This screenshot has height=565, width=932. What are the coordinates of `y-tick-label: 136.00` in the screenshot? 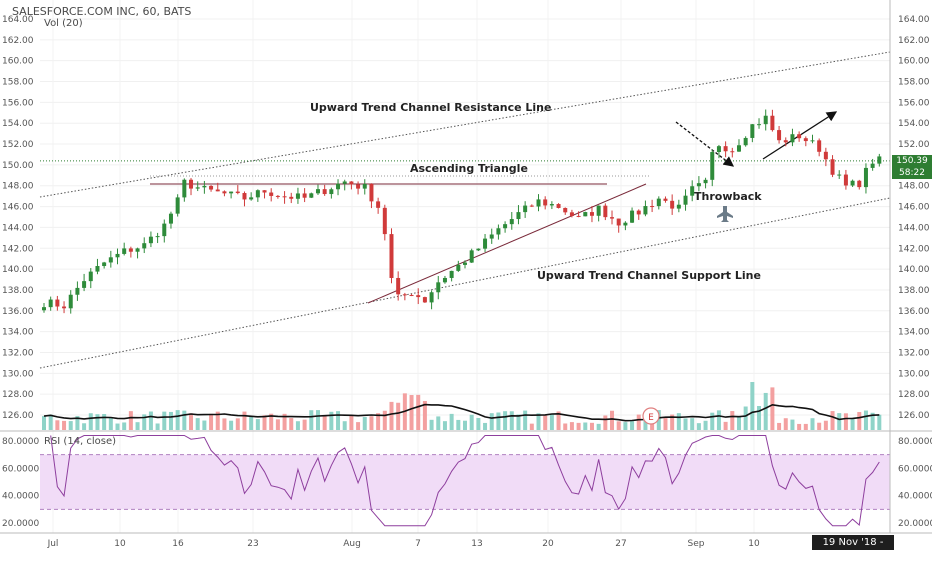 It's located at (18, 312).